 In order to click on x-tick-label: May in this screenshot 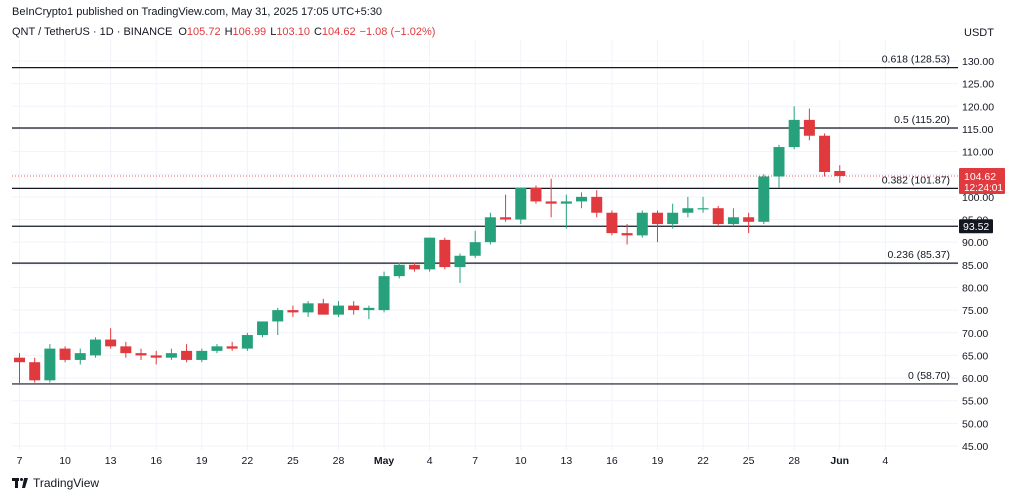, I will do `click(384, 461)`.